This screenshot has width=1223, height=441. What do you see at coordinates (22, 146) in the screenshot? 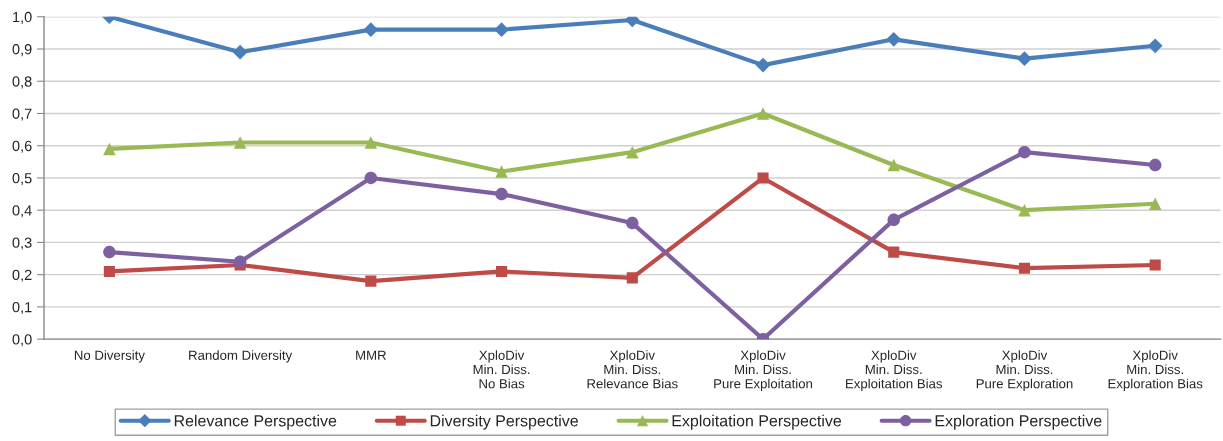
I see `y-tick-label: 0,6` at bounding box center [22, 146].